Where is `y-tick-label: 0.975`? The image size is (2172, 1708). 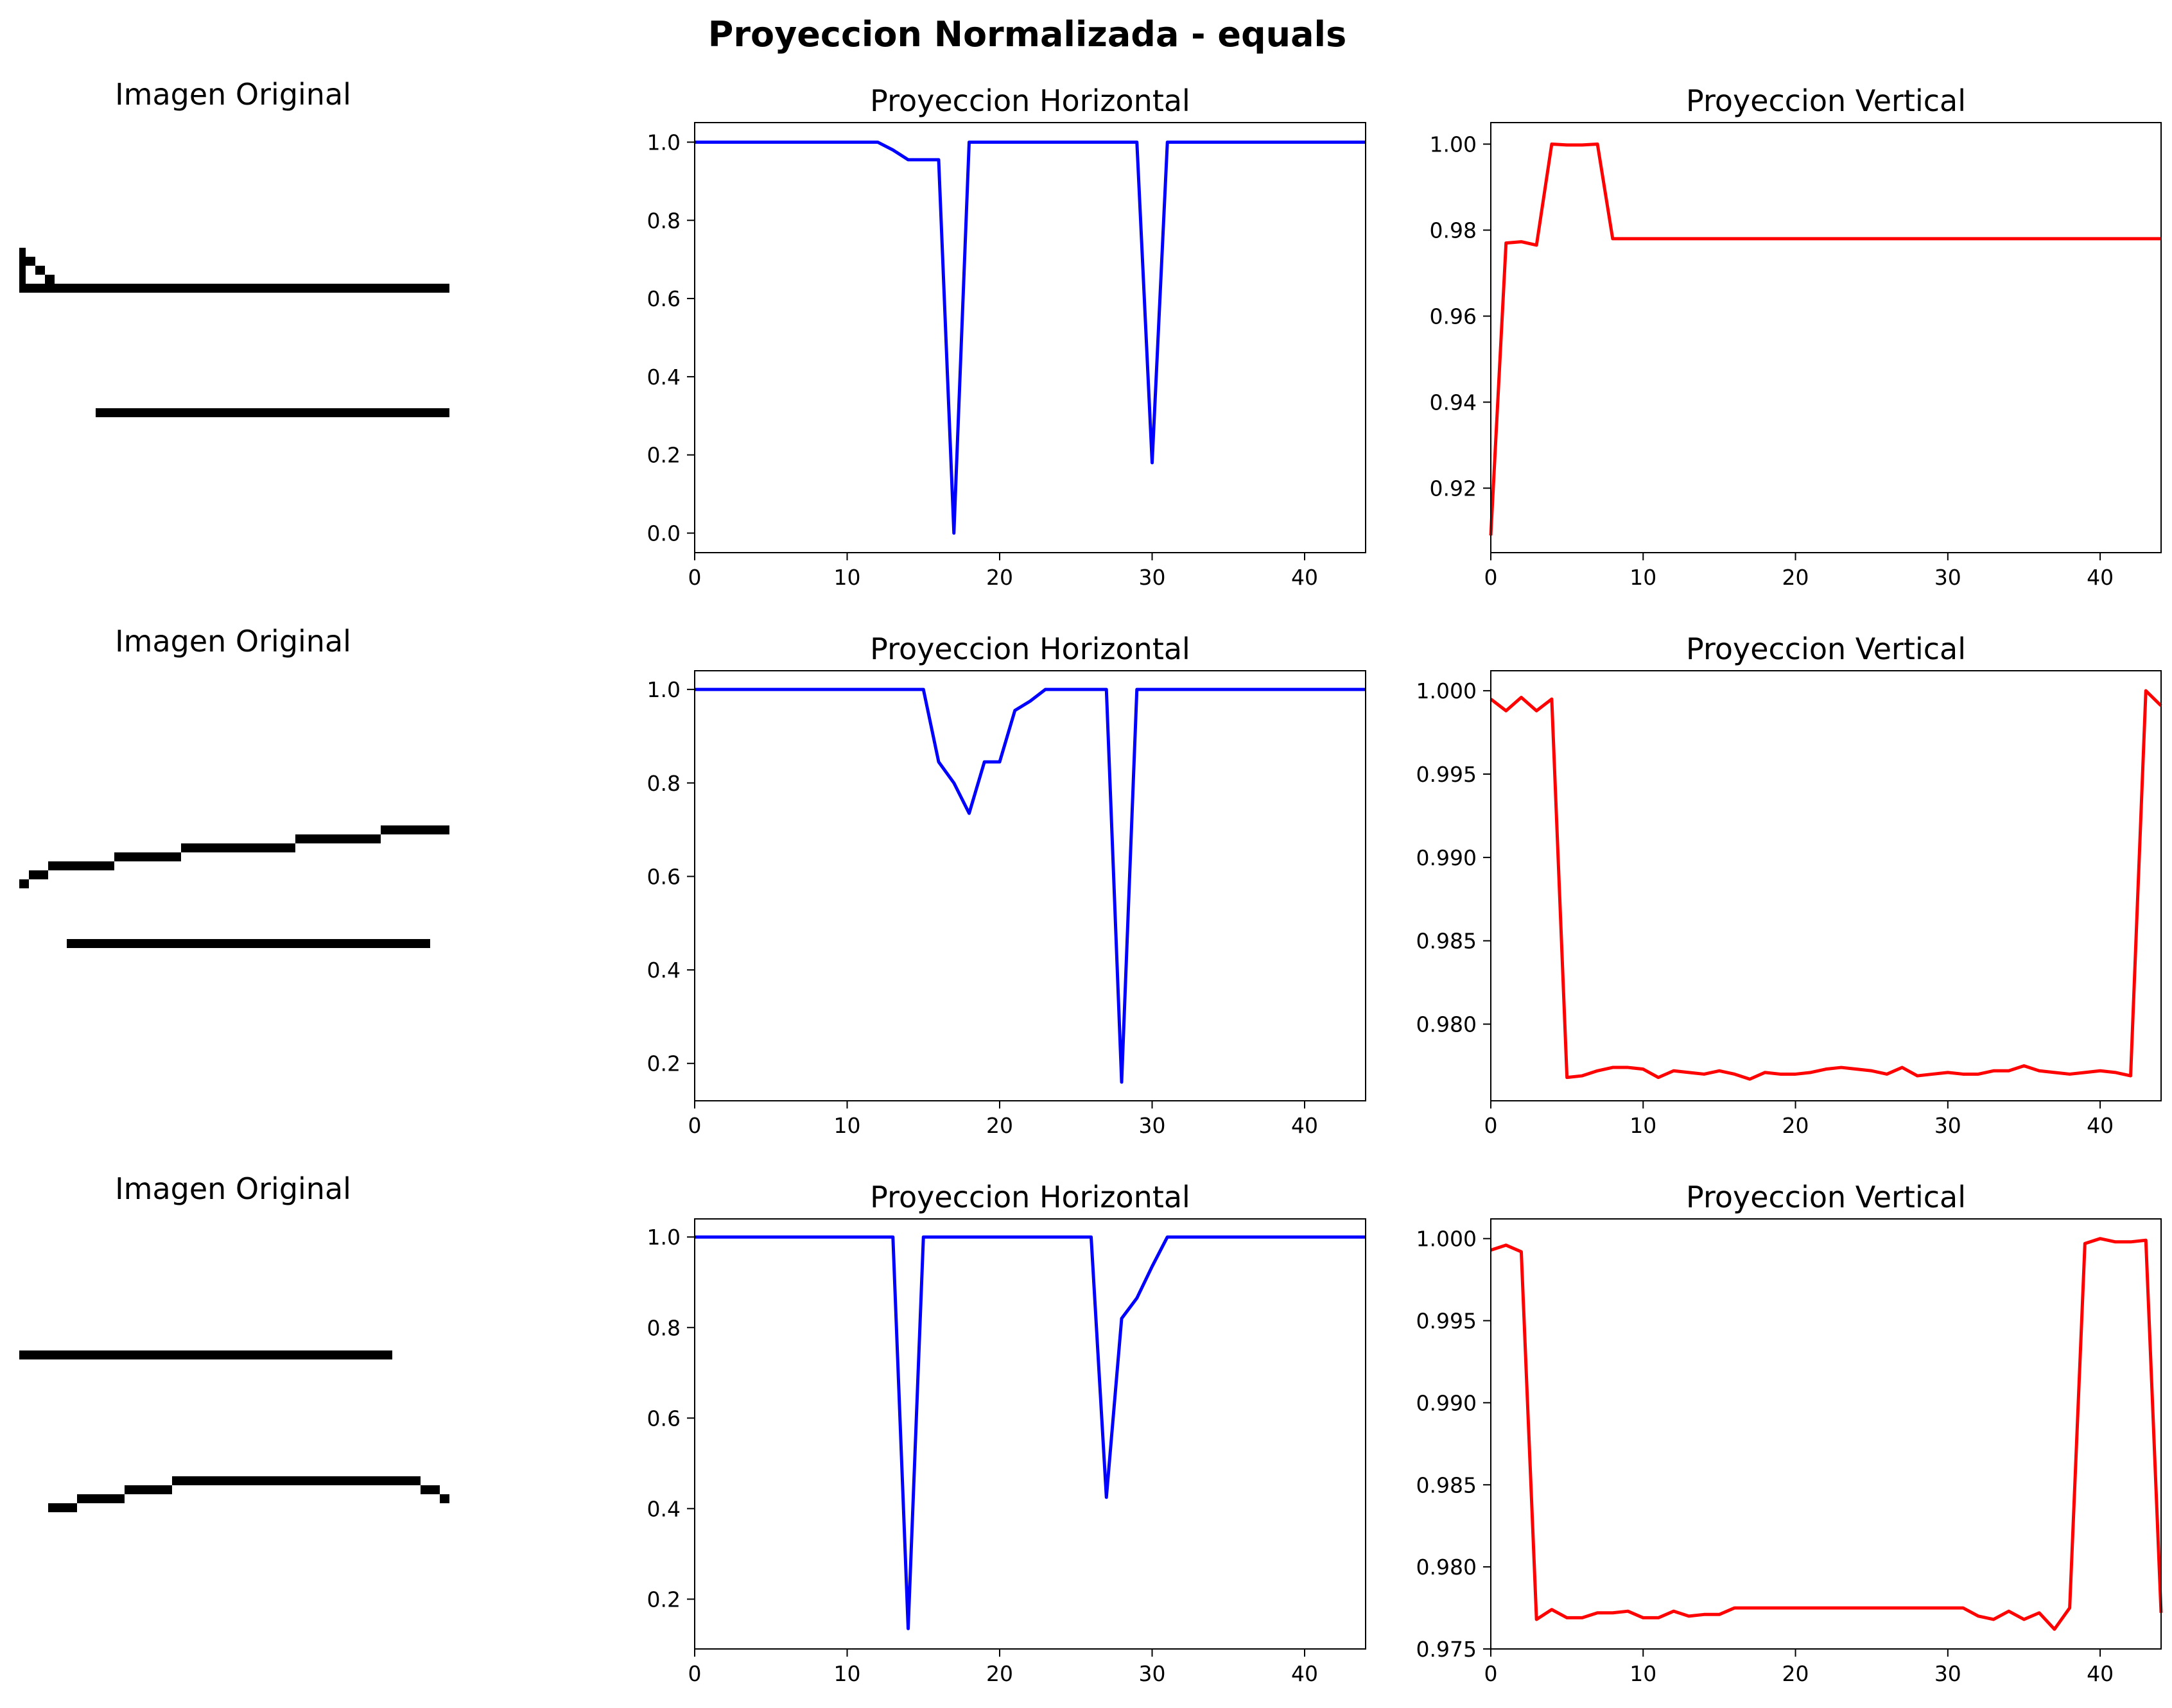
y-tick-label: 0.975 is located at coordinates (1447, 1649).